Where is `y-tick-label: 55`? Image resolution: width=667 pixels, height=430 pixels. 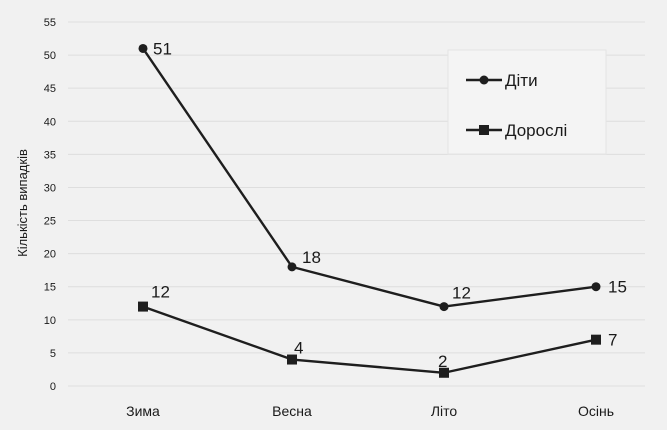
y-tick-label: 55 is located at coordinates (50, 23).